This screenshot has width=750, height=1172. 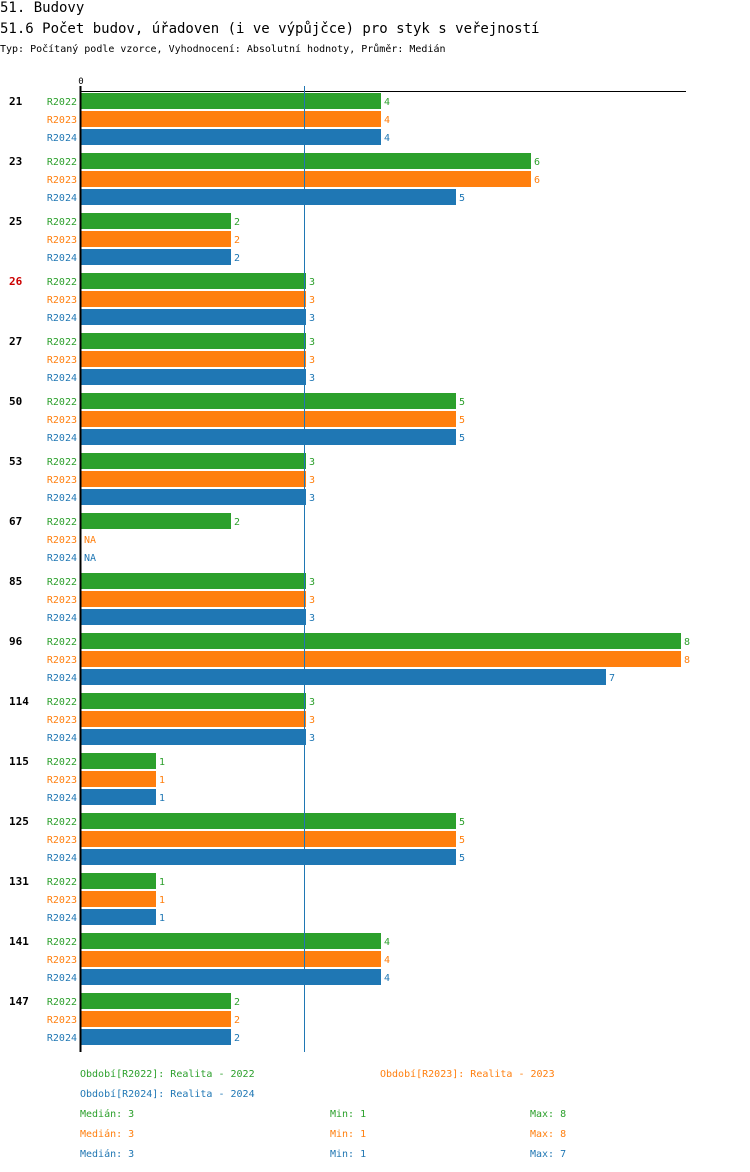 I want to click on bar-96-R2023, so click(x=381, y=659).